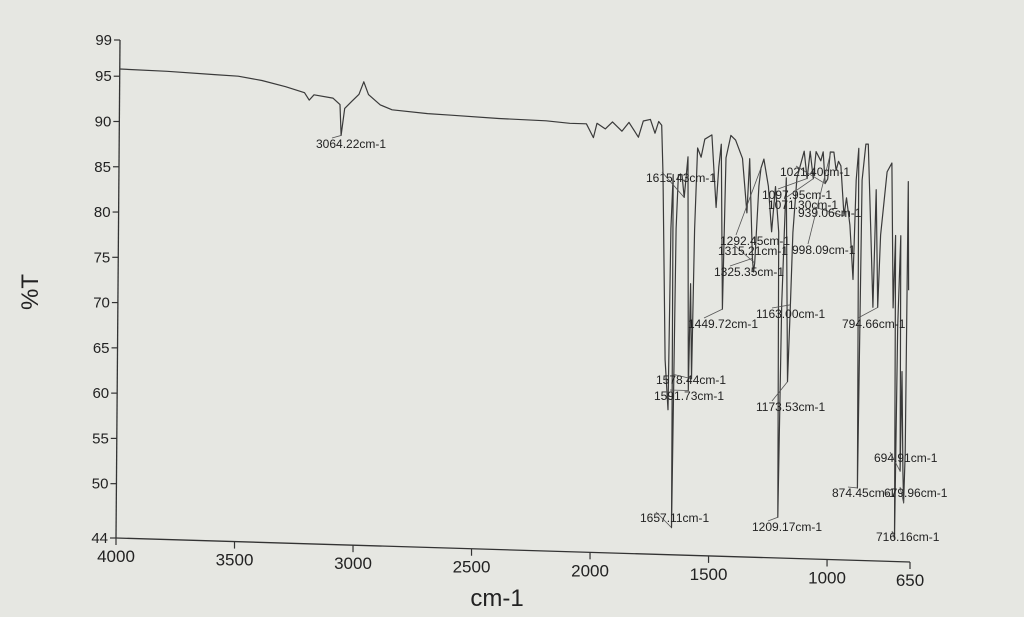 This screenshot has width=1024, height=617. Describe the element at coordinates (908, 537) in the screenshot. I see `peak-label: 716.16cm-1` at that location.